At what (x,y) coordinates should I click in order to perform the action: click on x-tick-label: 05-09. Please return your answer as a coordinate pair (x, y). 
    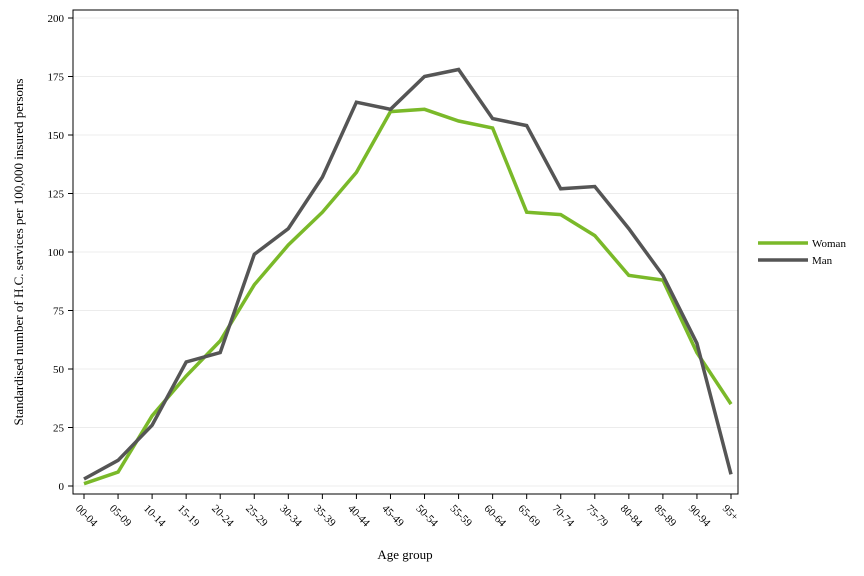
    Looking at the image, I should click on (120, 516).